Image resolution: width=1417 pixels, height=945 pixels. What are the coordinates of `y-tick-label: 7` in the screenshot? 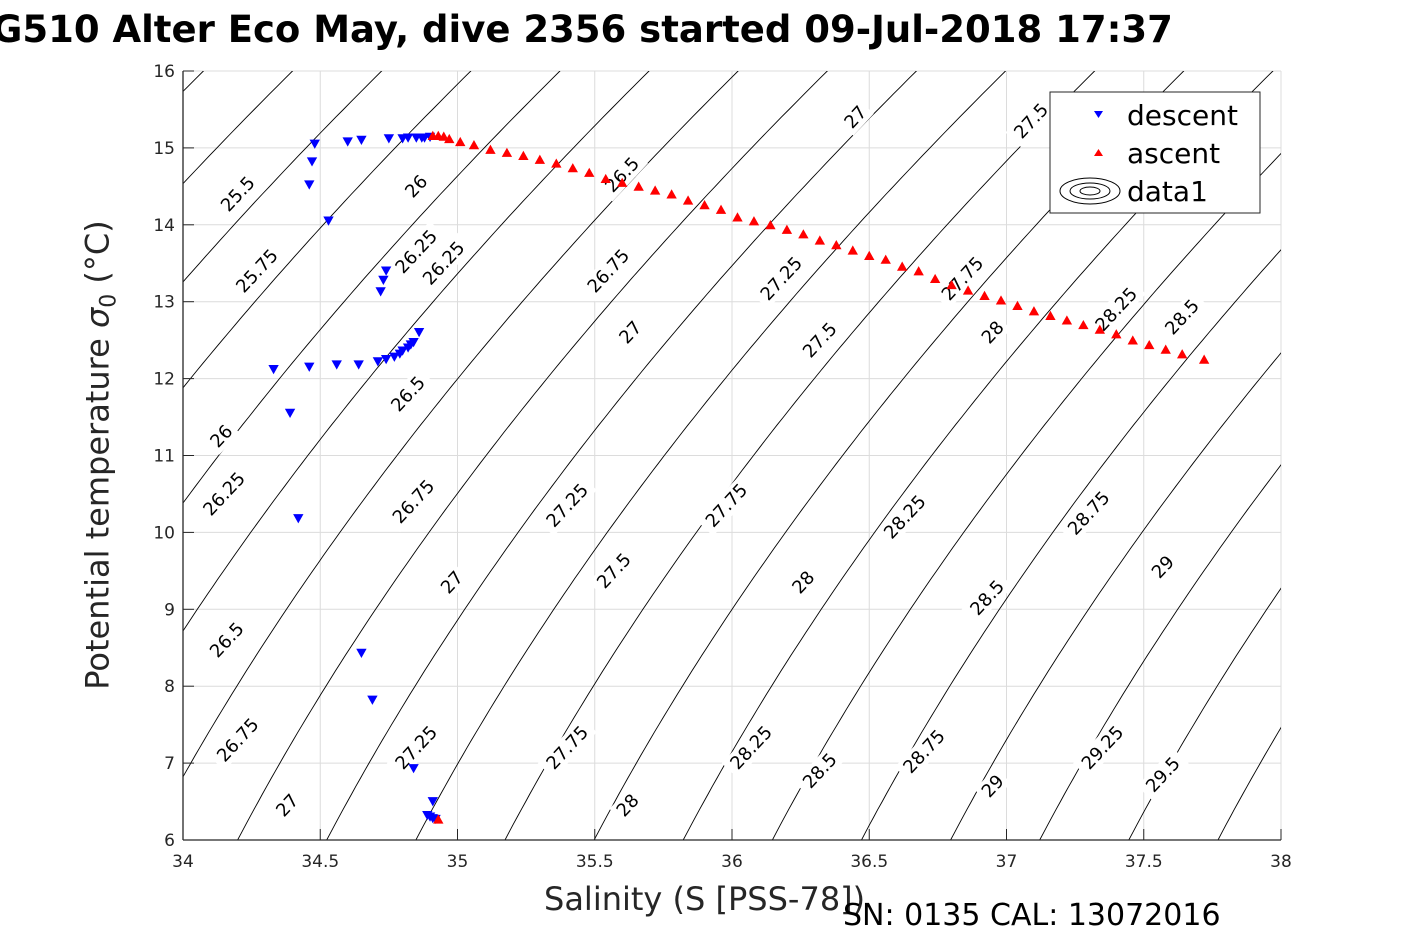 It's located at (169, 764).